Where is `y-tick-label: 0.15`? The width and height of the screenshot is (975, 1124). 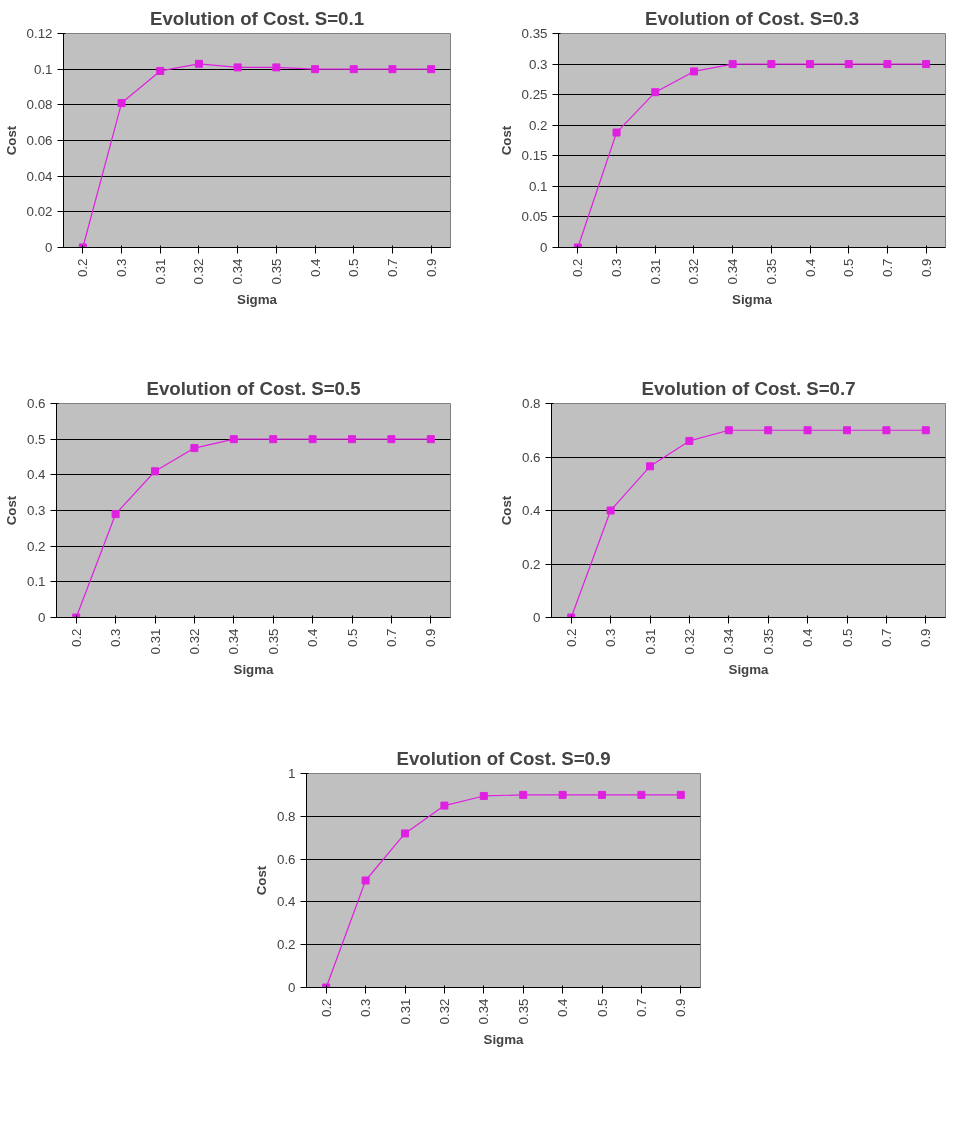
y-tick-label: 0.15 is located at coordinates (534, 156).